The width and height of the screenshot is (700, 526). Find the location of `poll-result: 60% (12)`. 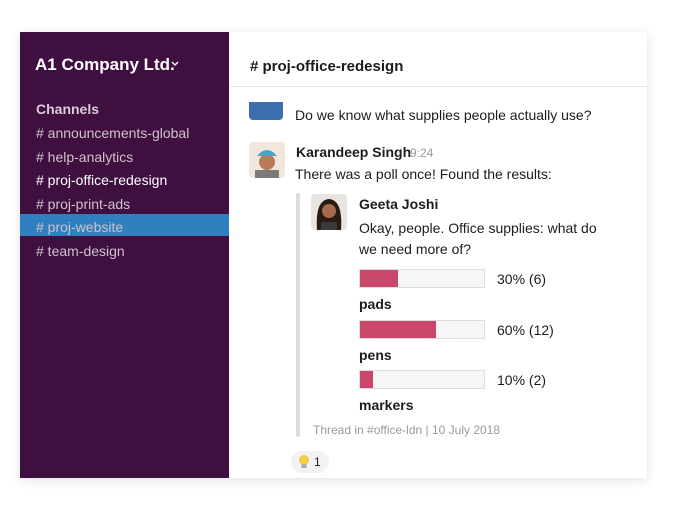

poll-result: 60% (12) is located at coordinates (525, 329).